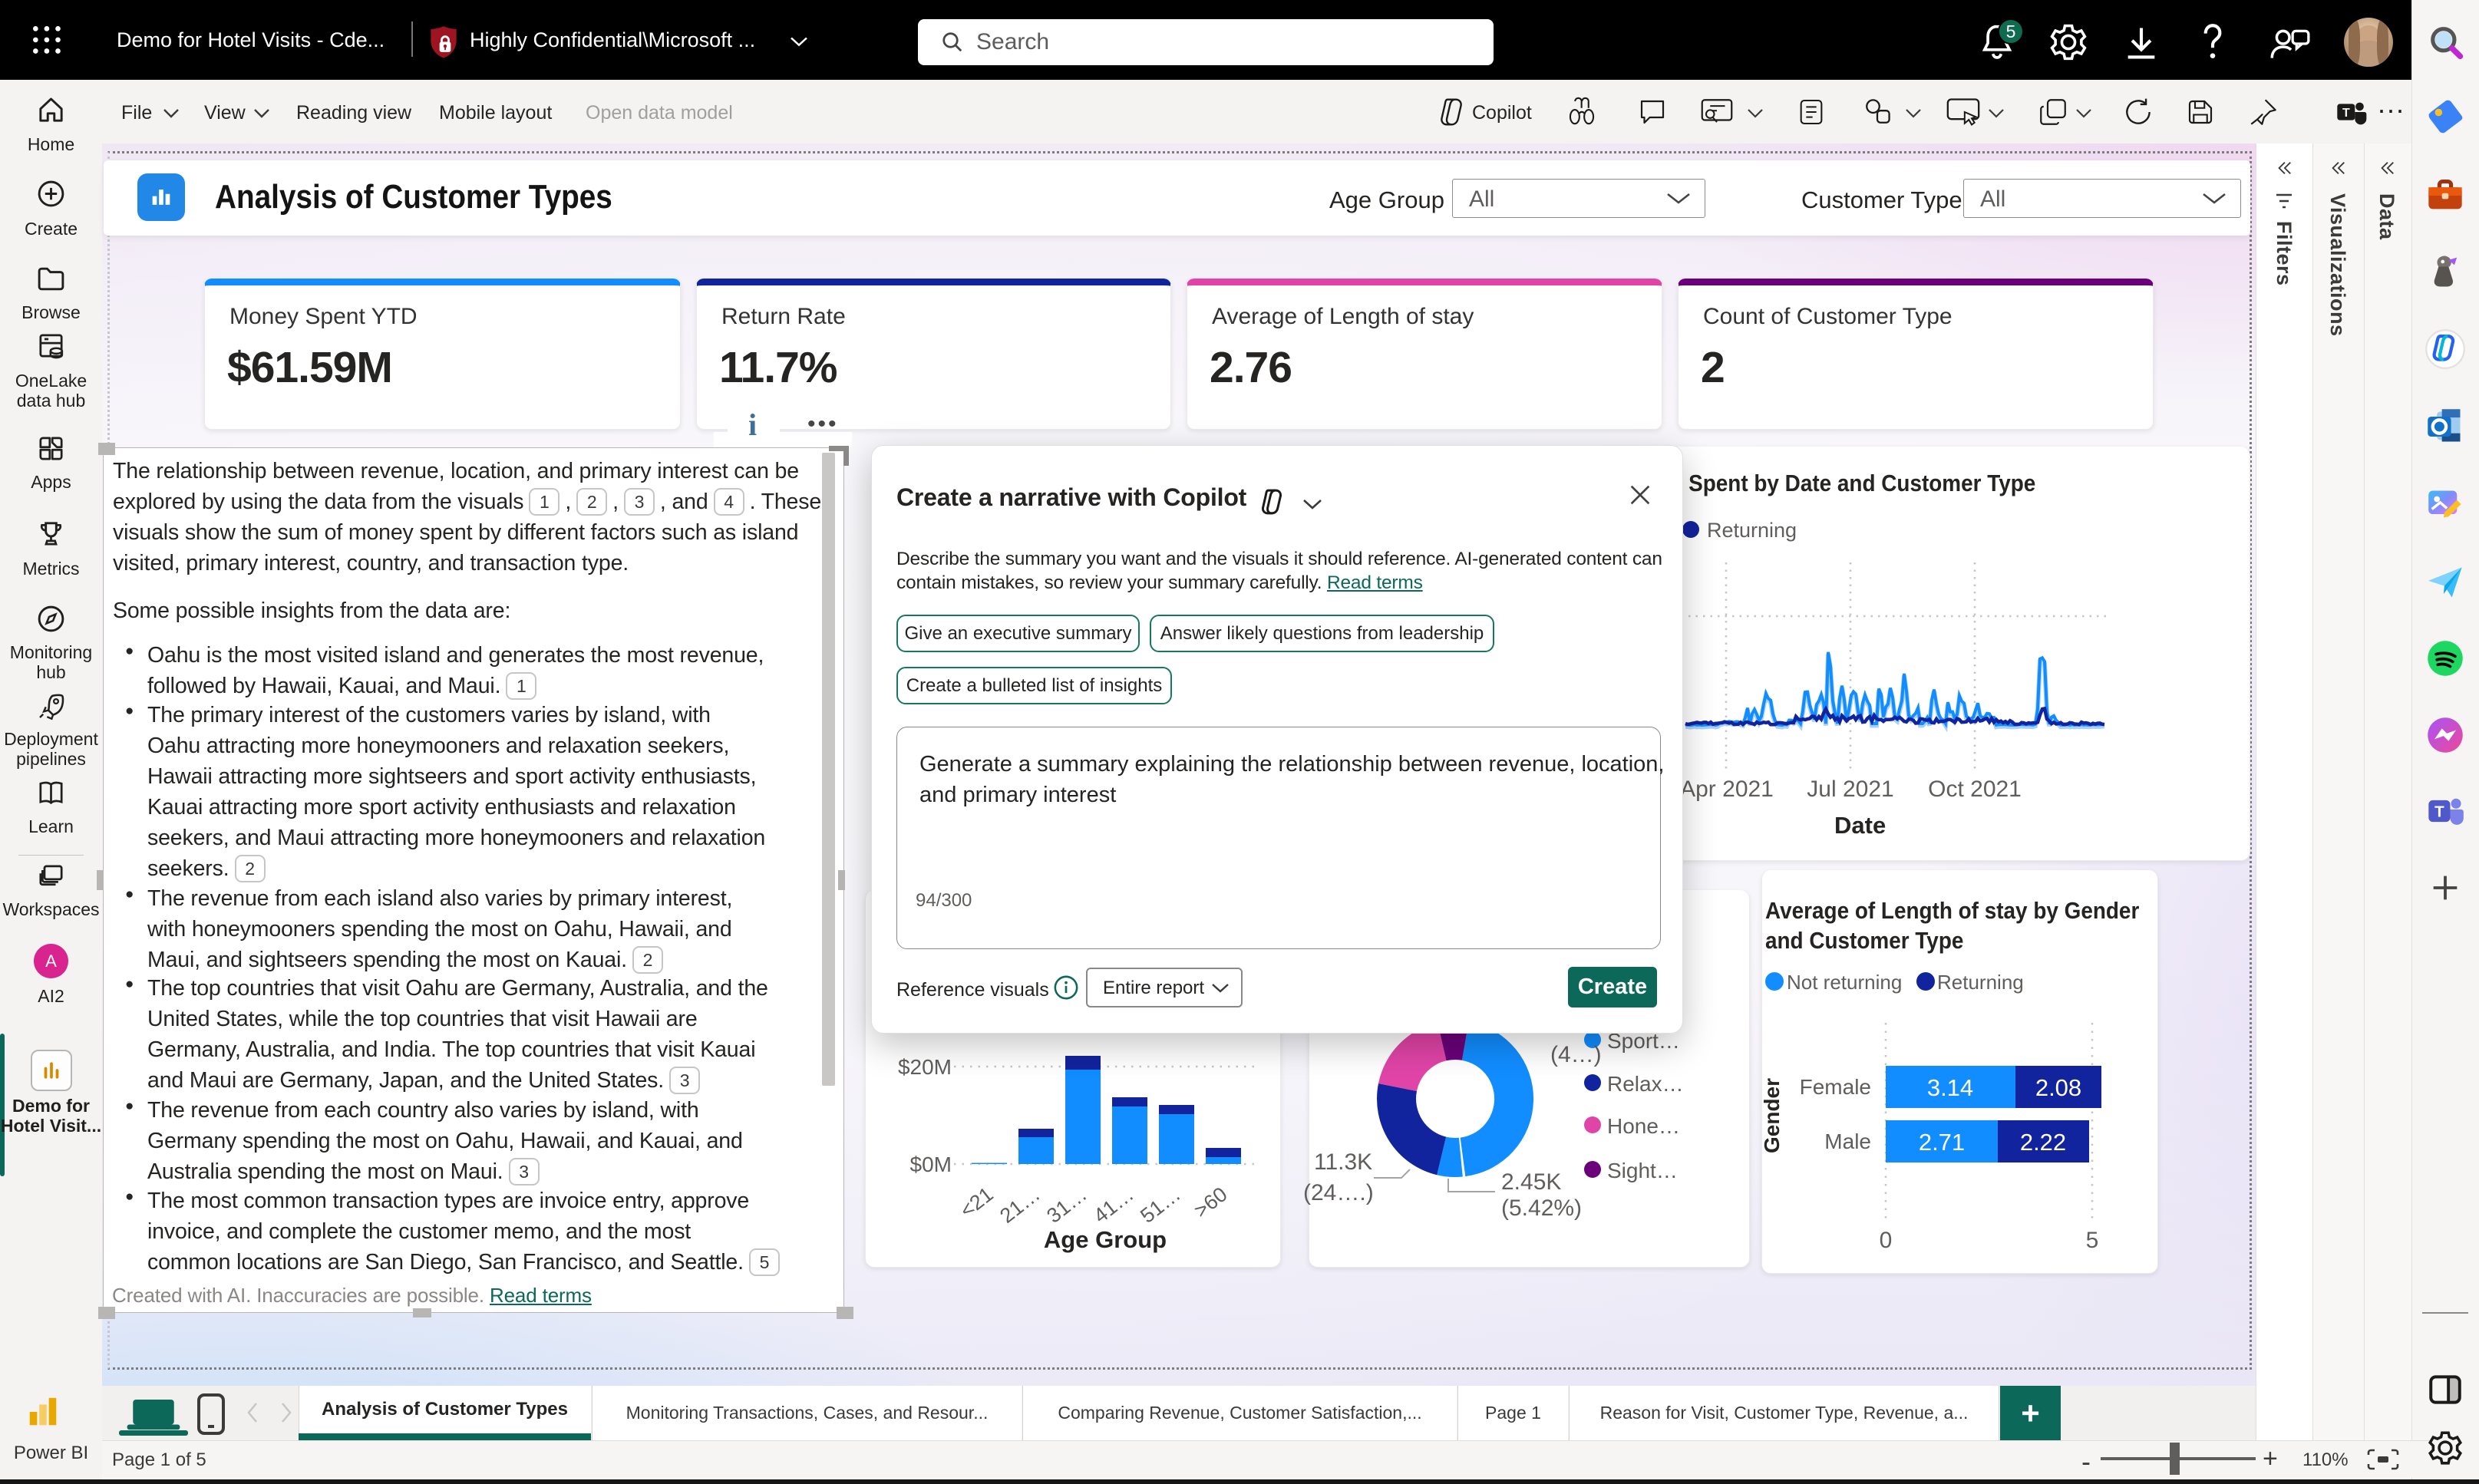  Describe the element at coordinates (1847, 1141) in the screenshot. I see `svg-text: Male` at that location.